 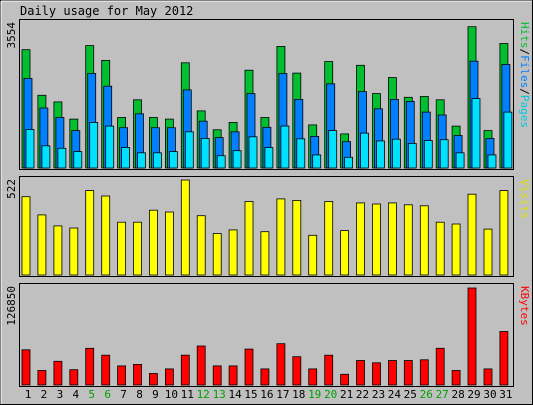 I want to click on legend-kbytes: KBytes, so click(x=524, y=306).